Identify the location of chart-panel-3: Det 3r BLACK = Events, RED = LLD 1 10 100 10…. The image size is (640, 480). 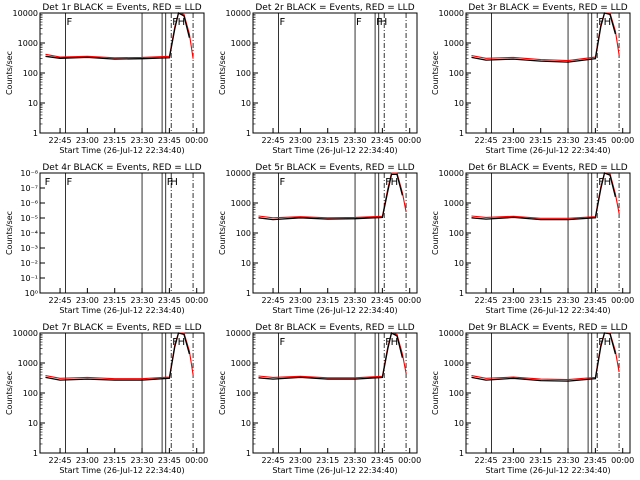
(532, 79).